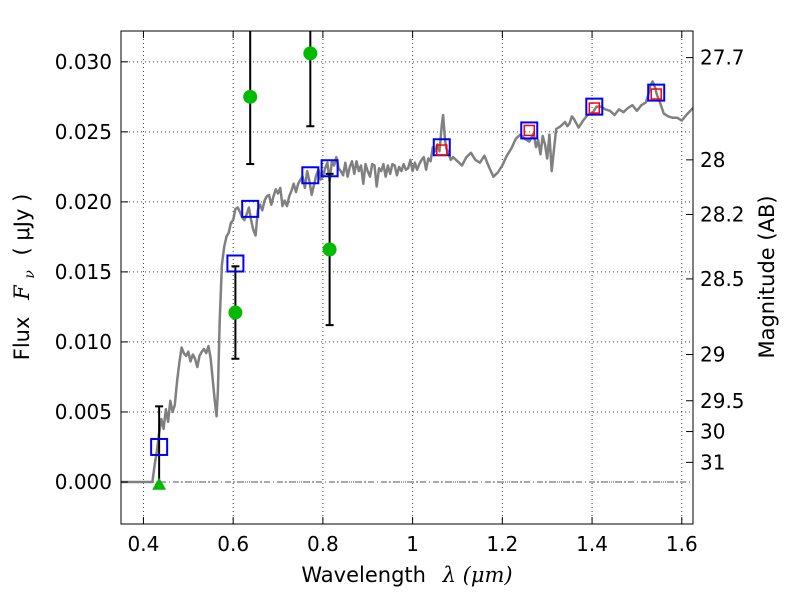  What do you see at coordinates (233, 544) in the screenshot?
I see `x-tick-label: 0.6` at bounding box center [233, 544].